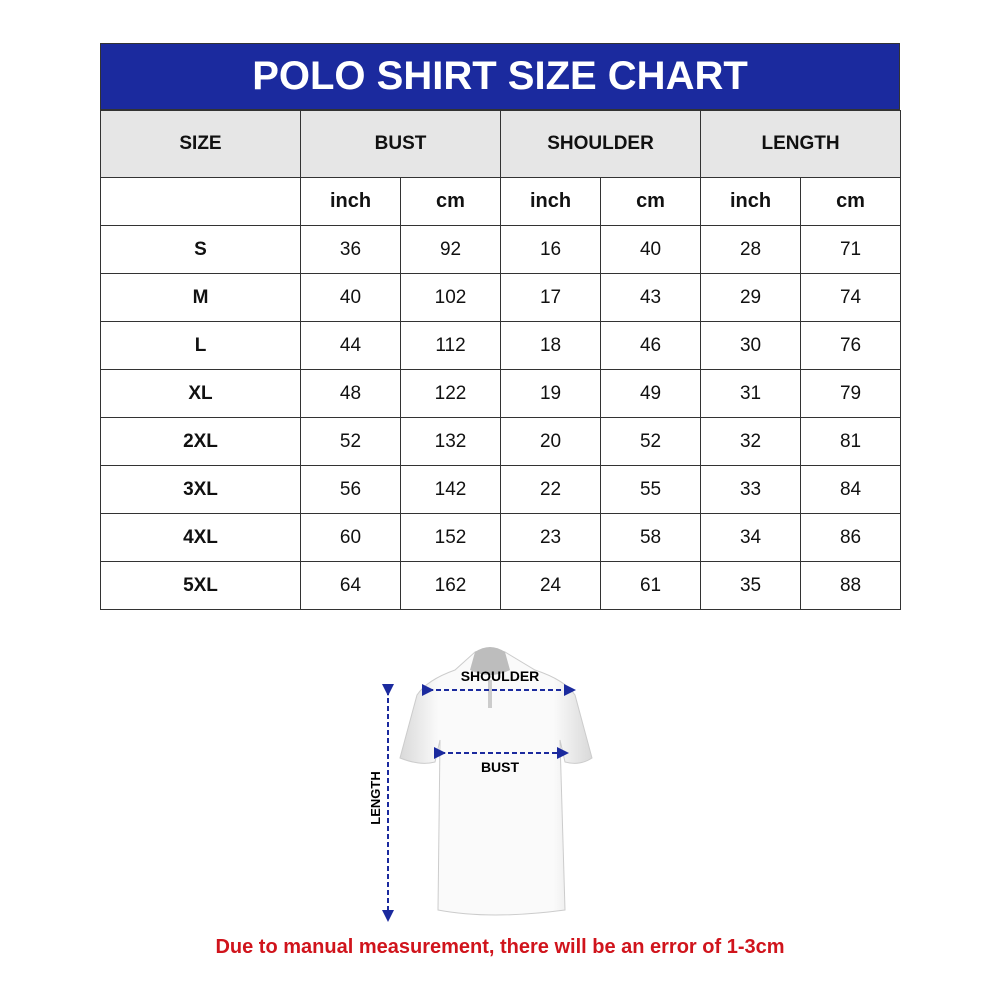 The width and height of the screenshot is (1000, 1000). What do you see at coordinates (751, 393) in the screenshot?
I see `value-cell-len-in: 31` at bounding box center [751, 393].